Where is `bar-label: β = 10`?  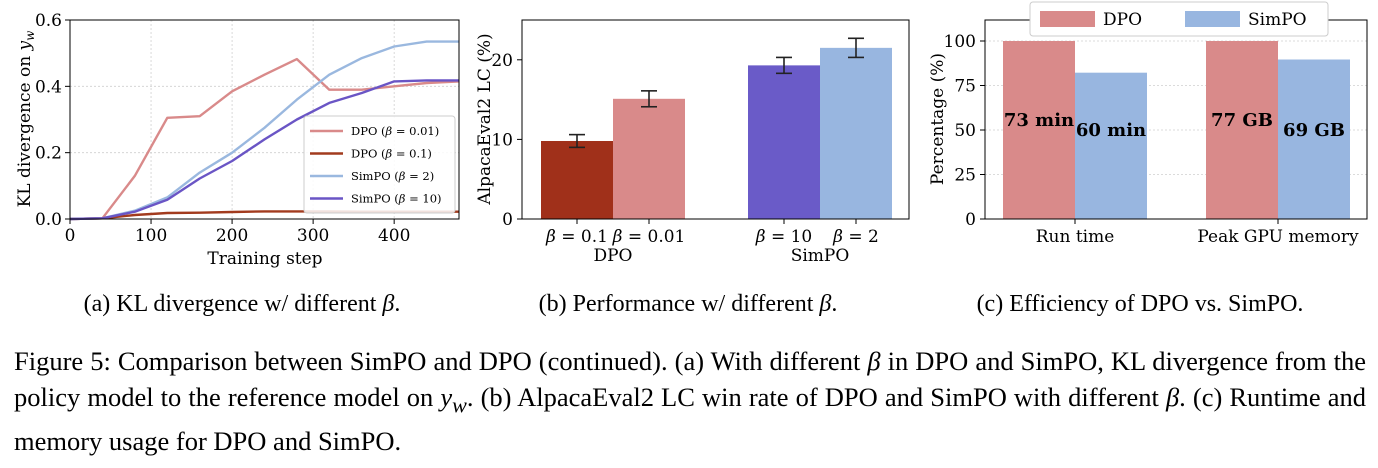 bar-label: β = 10 is located at coordinates (784, 237).